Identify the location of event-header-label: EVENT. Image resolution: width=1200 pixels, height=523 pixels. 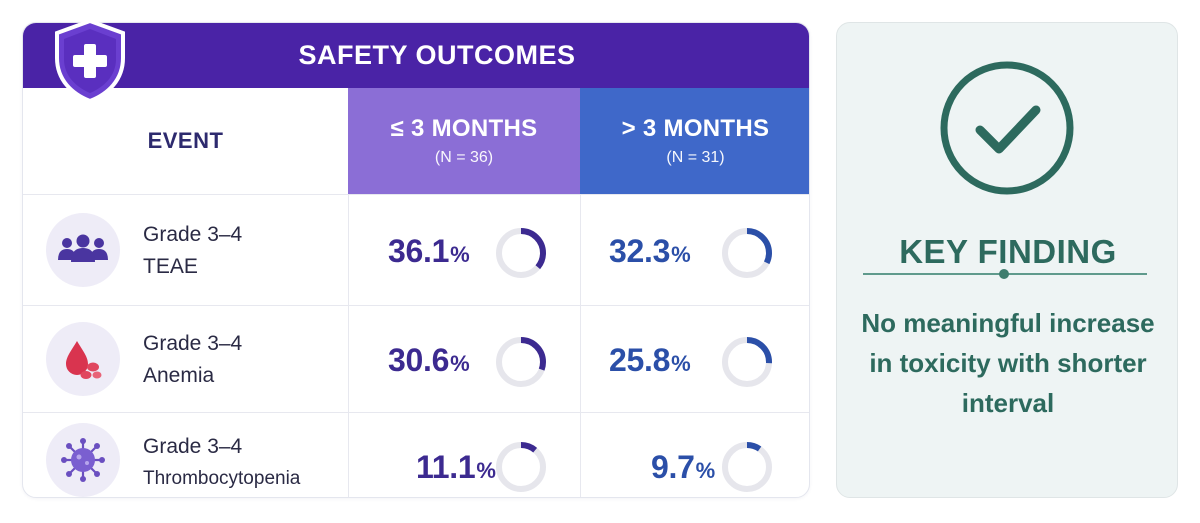
(185, 140).